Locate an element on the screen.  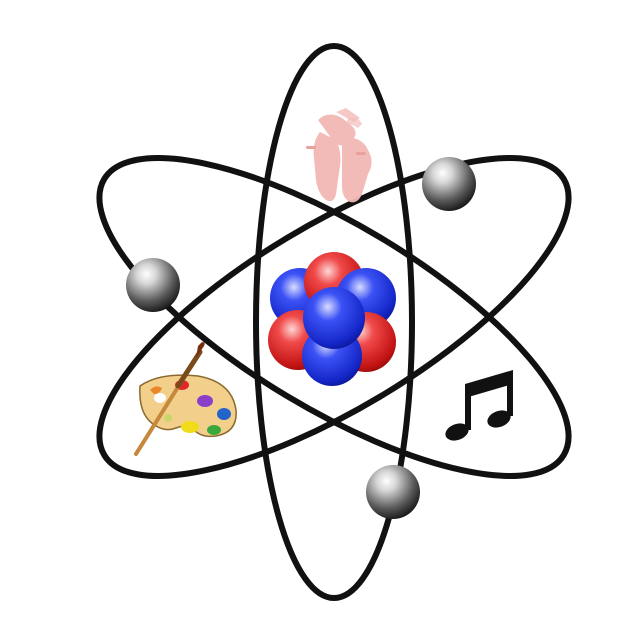
ballet-shoes-icon is located at coordinates (339, 155).